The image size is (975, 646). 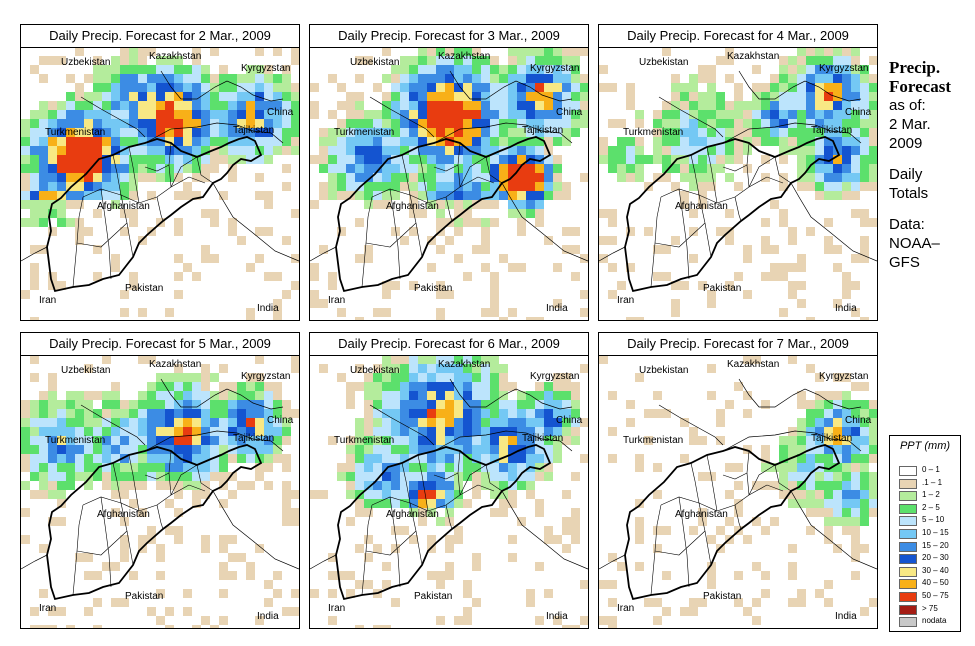 What do you see at coordinates (935, 570) in the screenshot?
I see `legend-label: 30 – 40` at bounding box center [935, 570].